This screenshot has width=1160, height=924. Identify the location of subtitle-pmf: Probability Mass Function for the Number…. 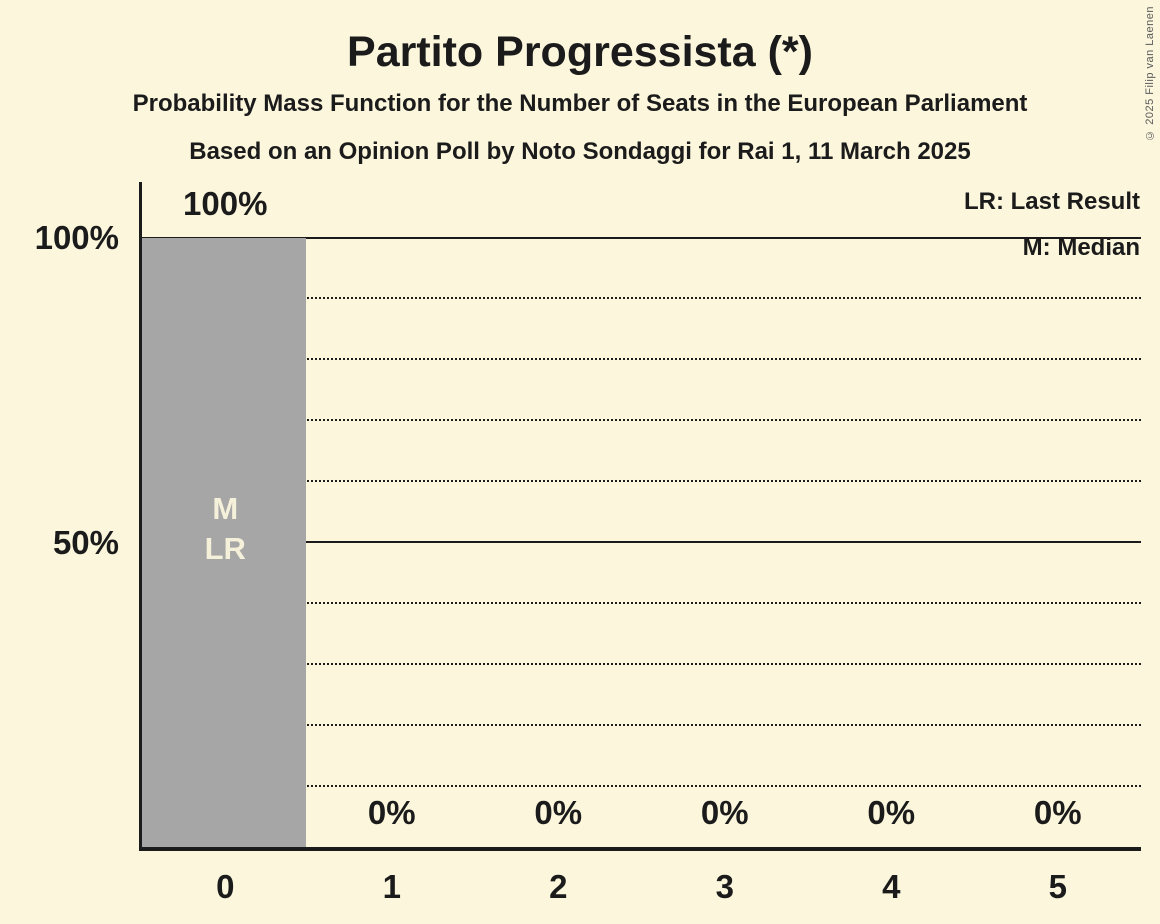
(580, 103).